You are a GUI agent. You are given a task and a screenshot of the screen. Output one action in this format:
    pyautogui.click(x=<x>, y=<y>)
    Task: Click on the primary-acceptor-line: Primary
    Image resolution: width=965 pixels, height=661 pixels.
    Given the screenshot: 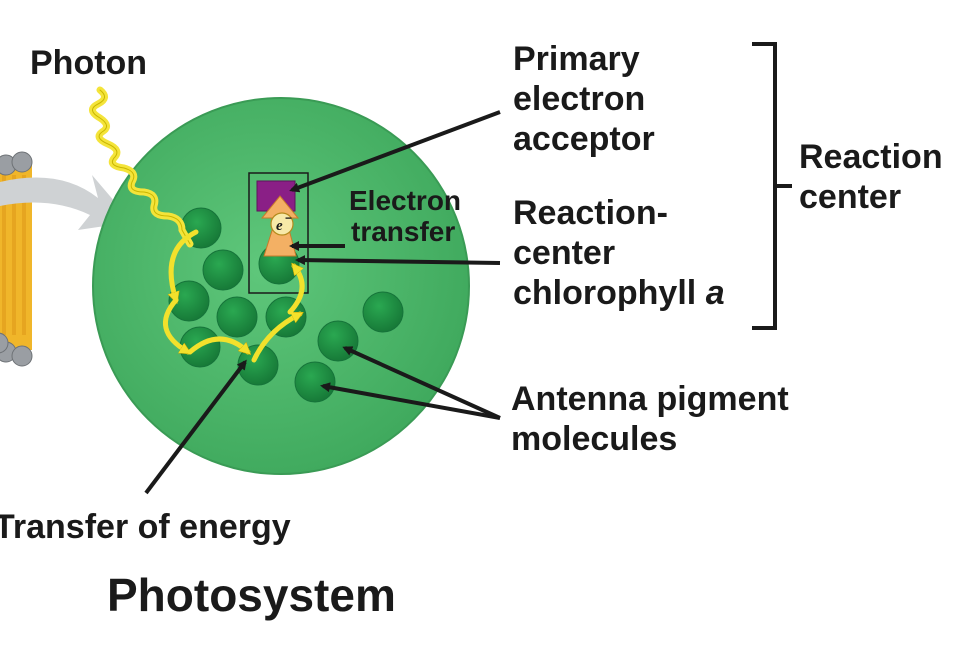 What is the action you would take?
    pyautogui.click(x=576, y=59)
    